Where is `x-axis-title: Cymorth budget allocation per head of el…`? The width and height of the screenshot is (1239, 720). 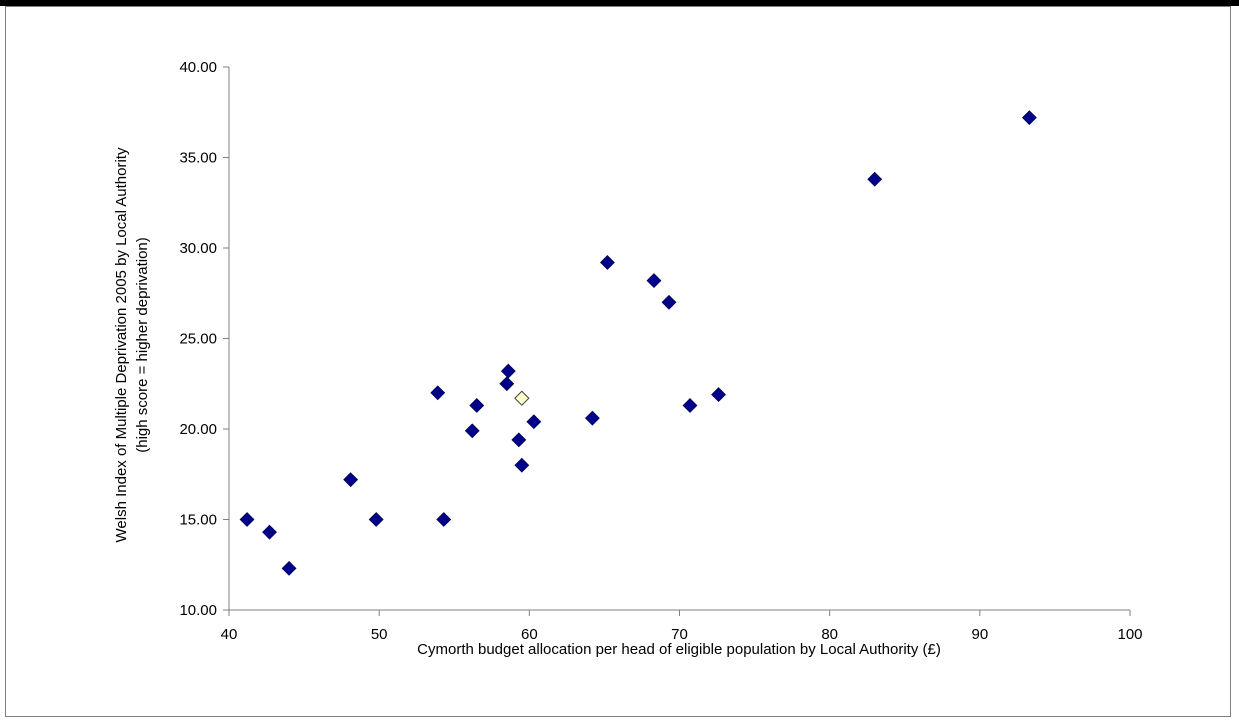
x-axis-title: Cymorth budget allocation per head of el… is located at coordinates (679, 649).